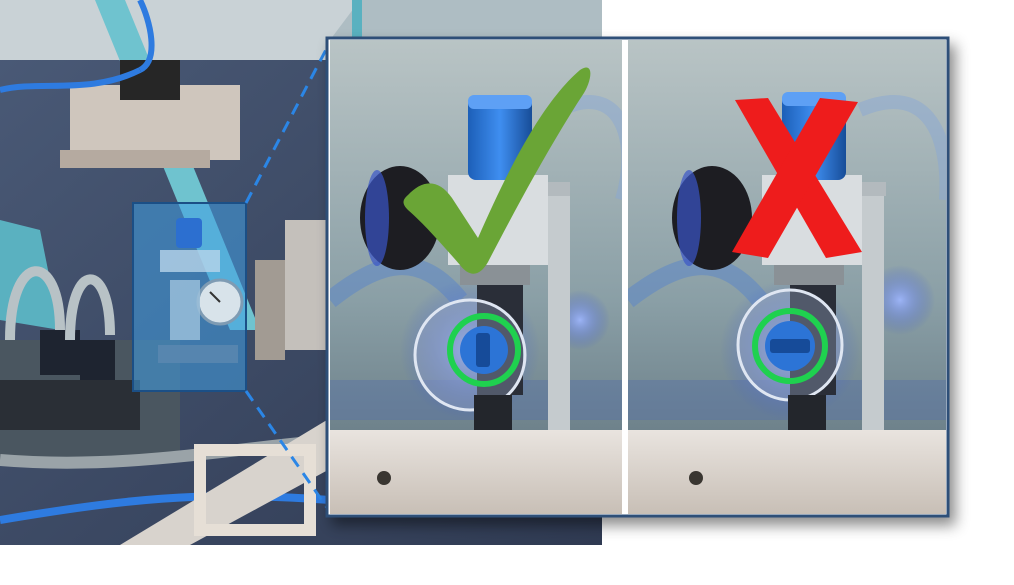  Describe the element at coordinates (790, 346) in the screenshot. I see `highlight-ring-closed` at that location.